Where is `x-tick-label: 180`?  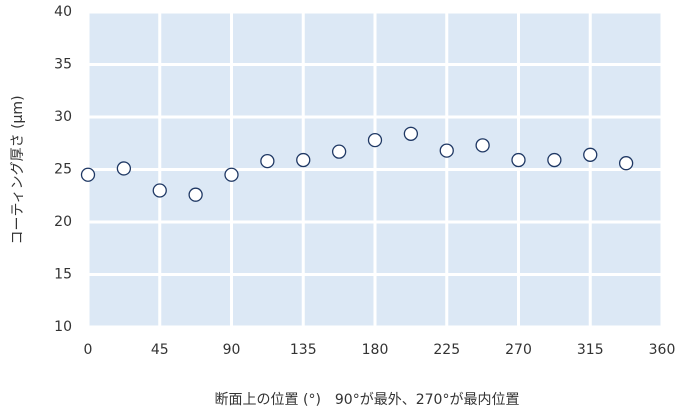 x-tick-label: 180 is located at coordinates (375, 350).